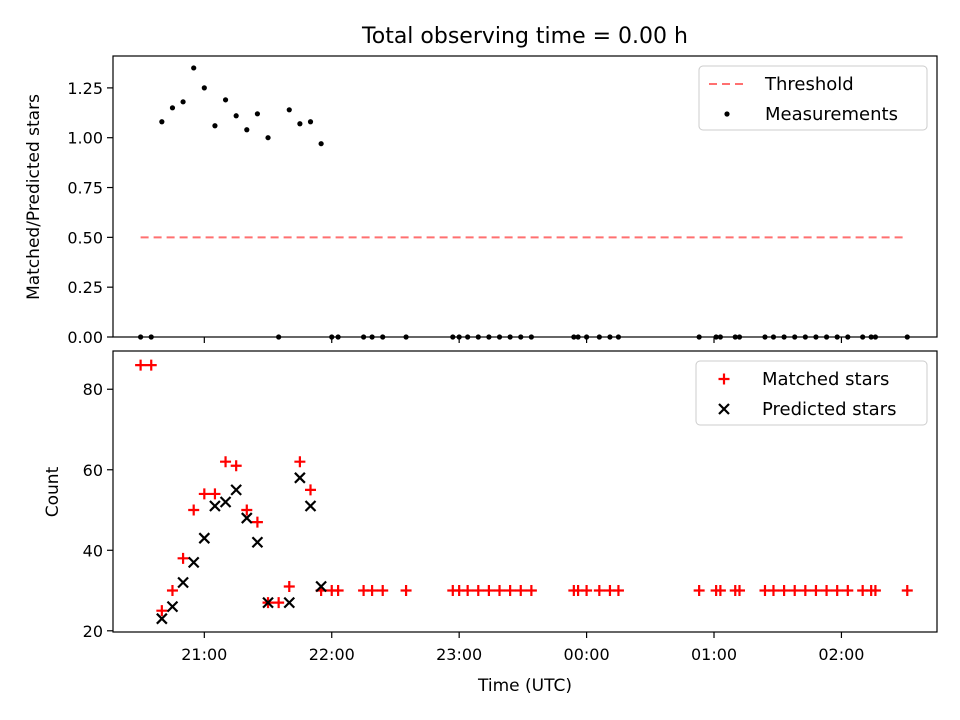 Image resolution: width=960 pixels, height=720 pixels. Describe the element at coordinates (809, 84) in the screenshot. I see `legend-label: Threshold` at that location.